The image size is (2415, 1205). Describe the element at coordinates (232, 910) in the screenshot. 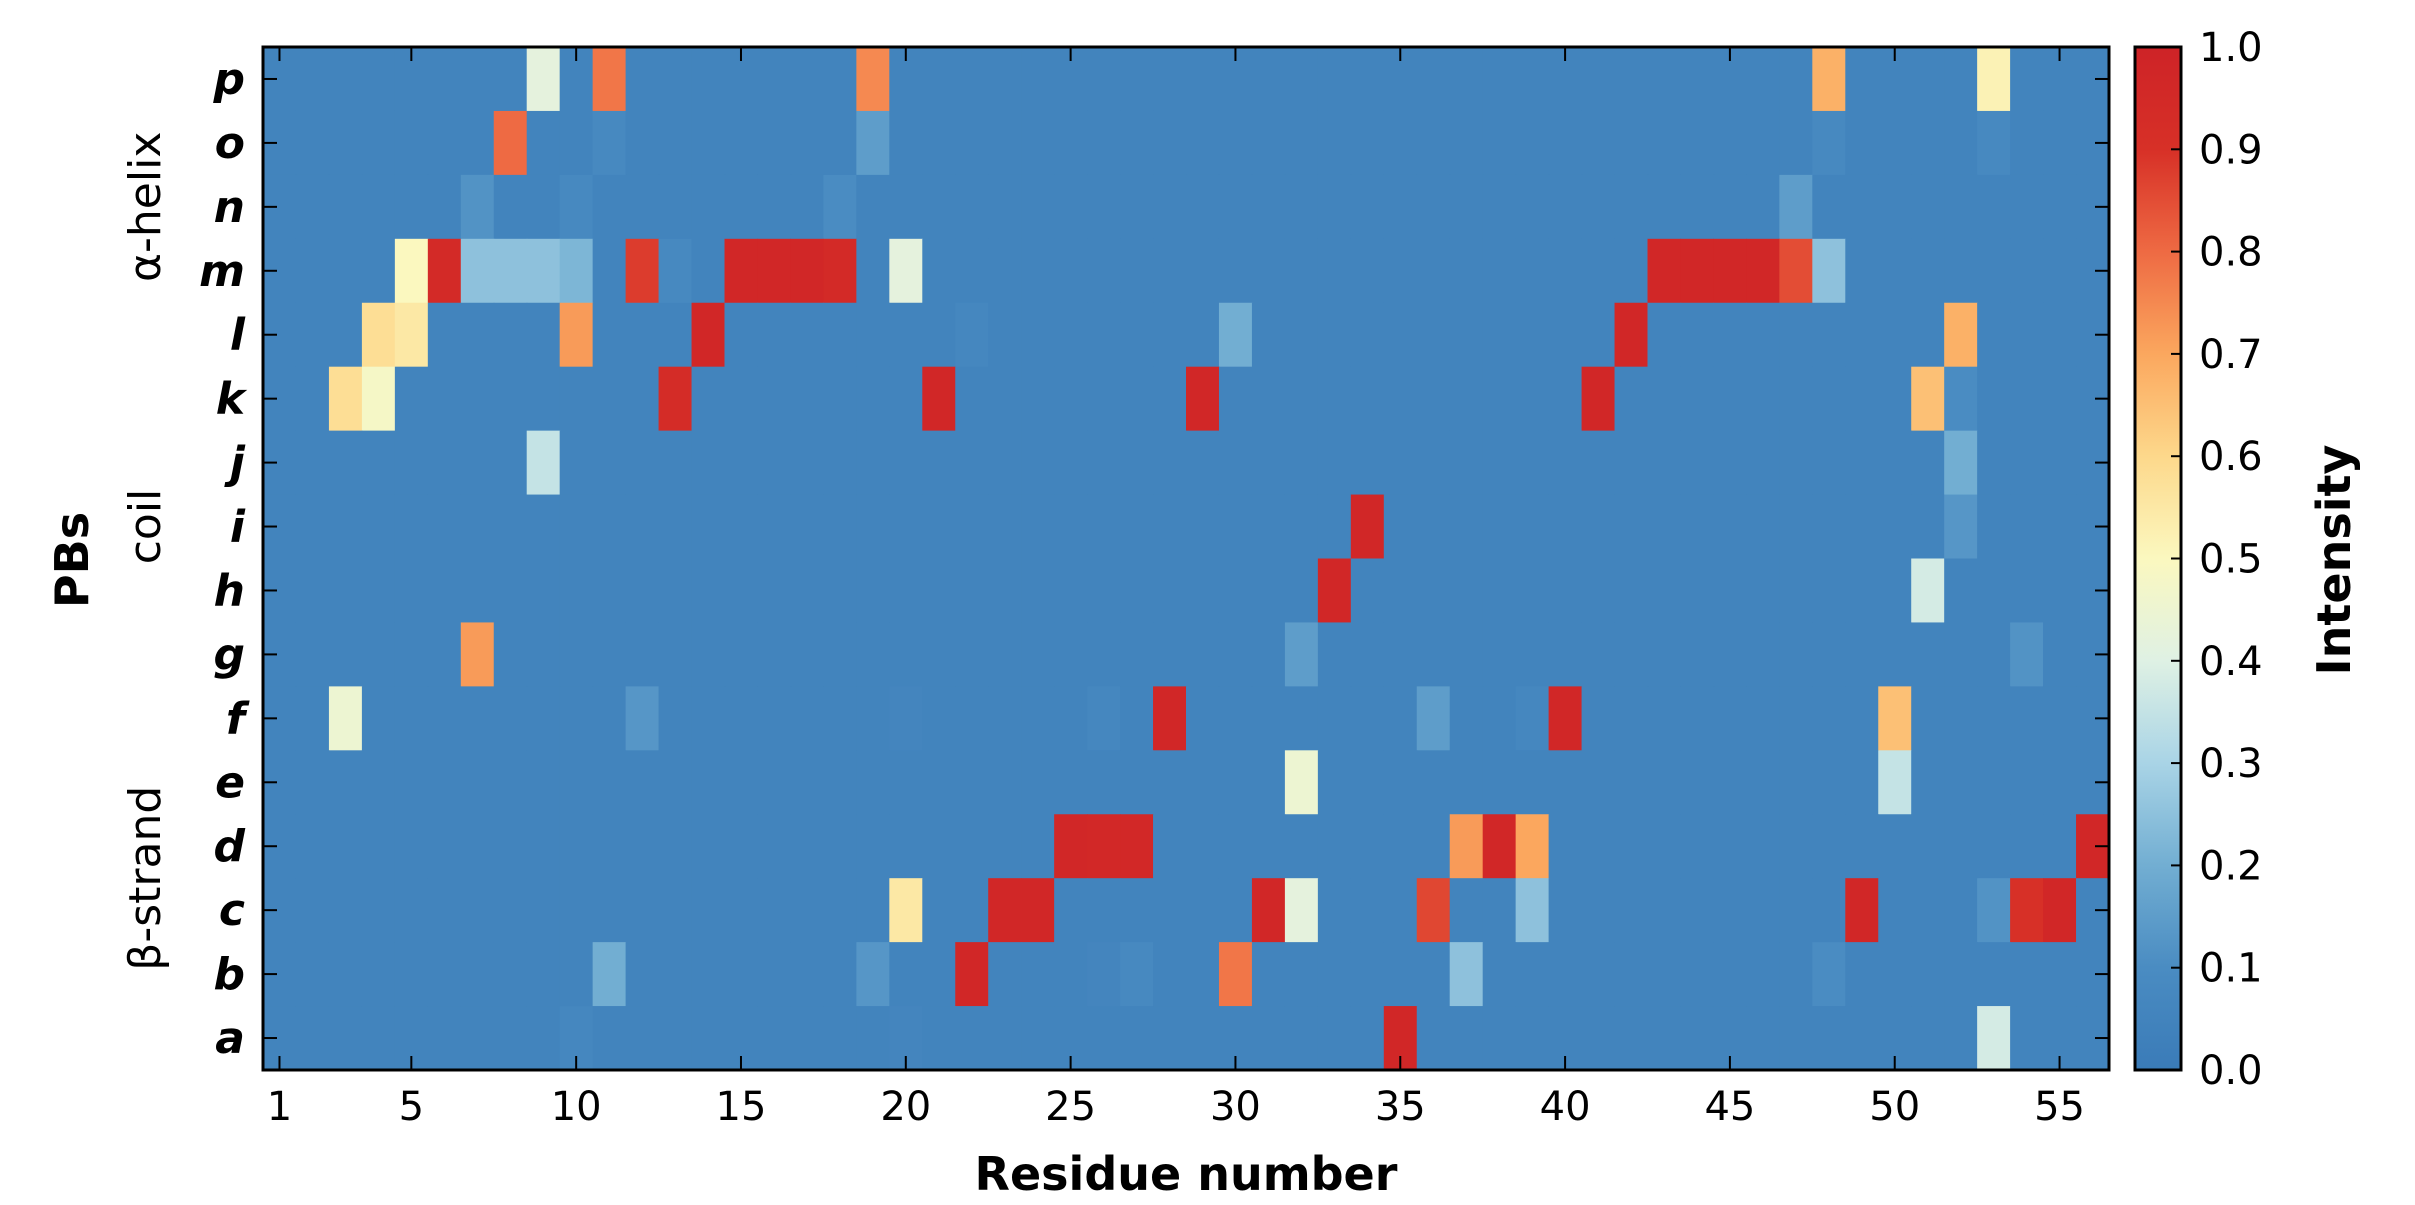

I see `y-tick-label-c: c` at that location.